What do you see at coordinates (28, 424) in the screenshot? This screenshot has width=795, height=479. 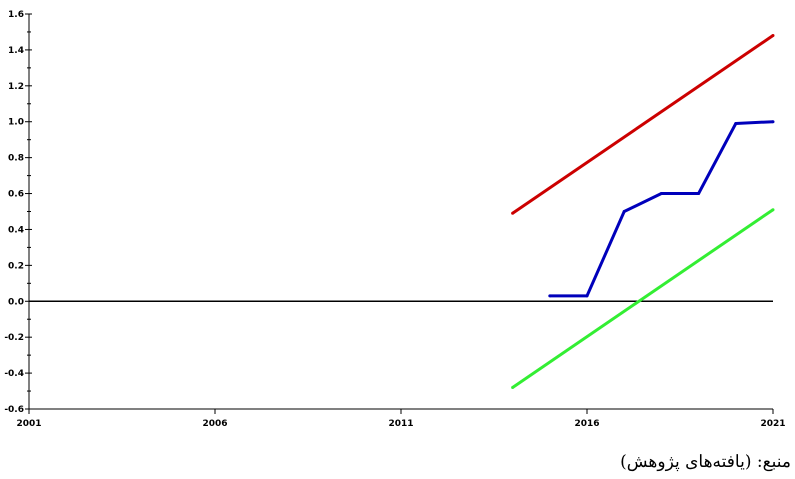 I see `x-tick-label: 2001` at bounding box center [28, 424].